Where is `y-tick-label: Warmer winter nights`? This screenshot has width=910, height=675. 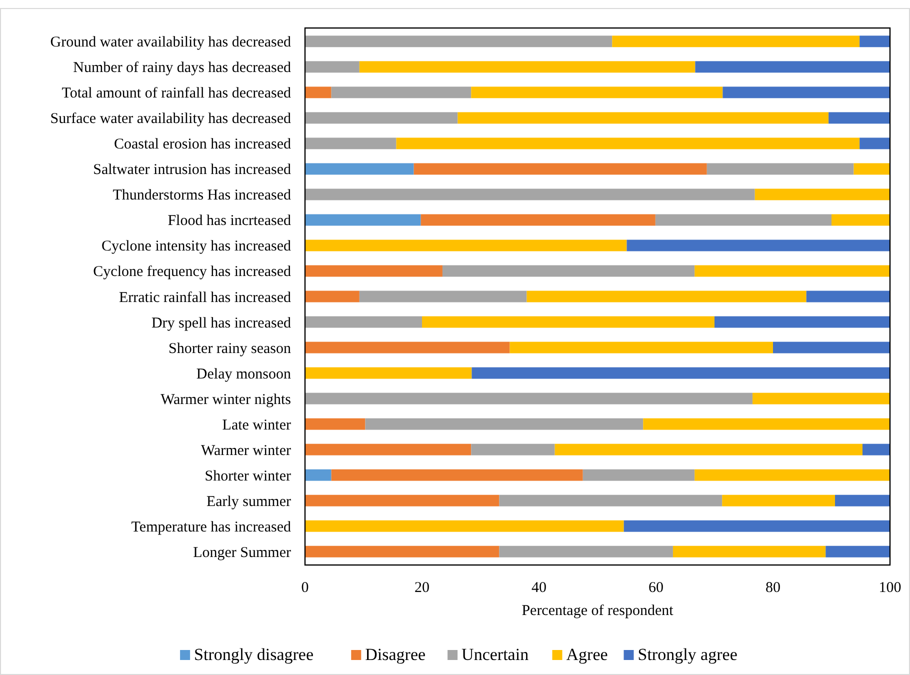 y-tick-label: Warmer winter nights is located at coordinates (226, 400).